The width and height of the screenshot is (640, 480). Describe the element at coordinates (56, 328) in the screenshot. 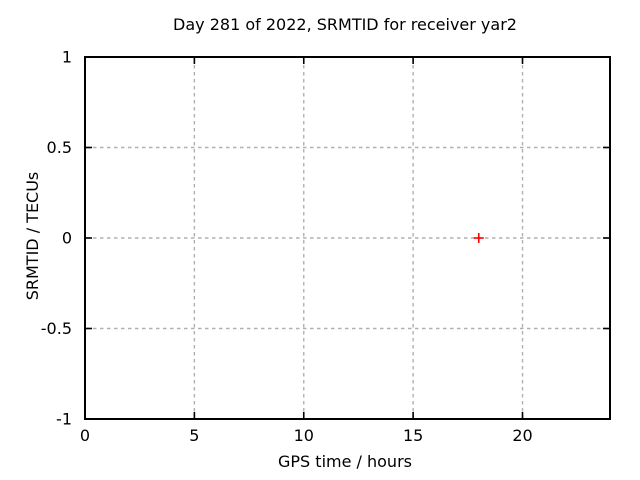

I see `y-tick-label: -0.5` at that location.